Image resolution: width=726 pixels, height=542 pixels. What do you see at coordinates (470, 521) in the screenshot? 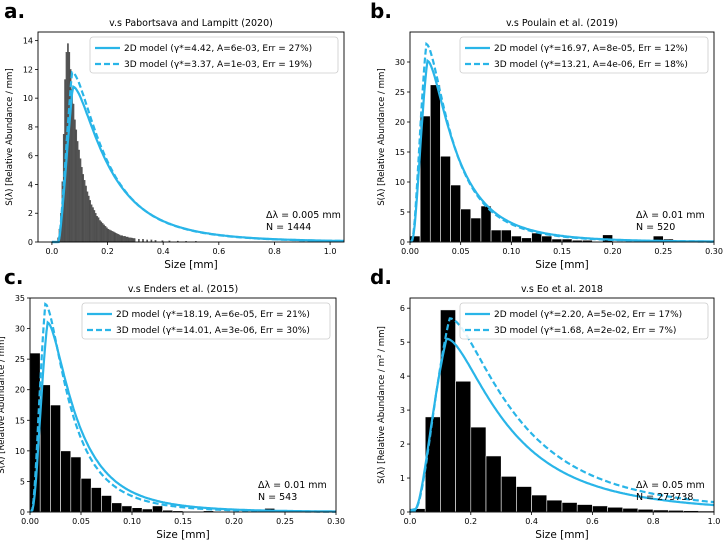
I see `x-tick-label: 0.2` at bounding box center [470, 521].